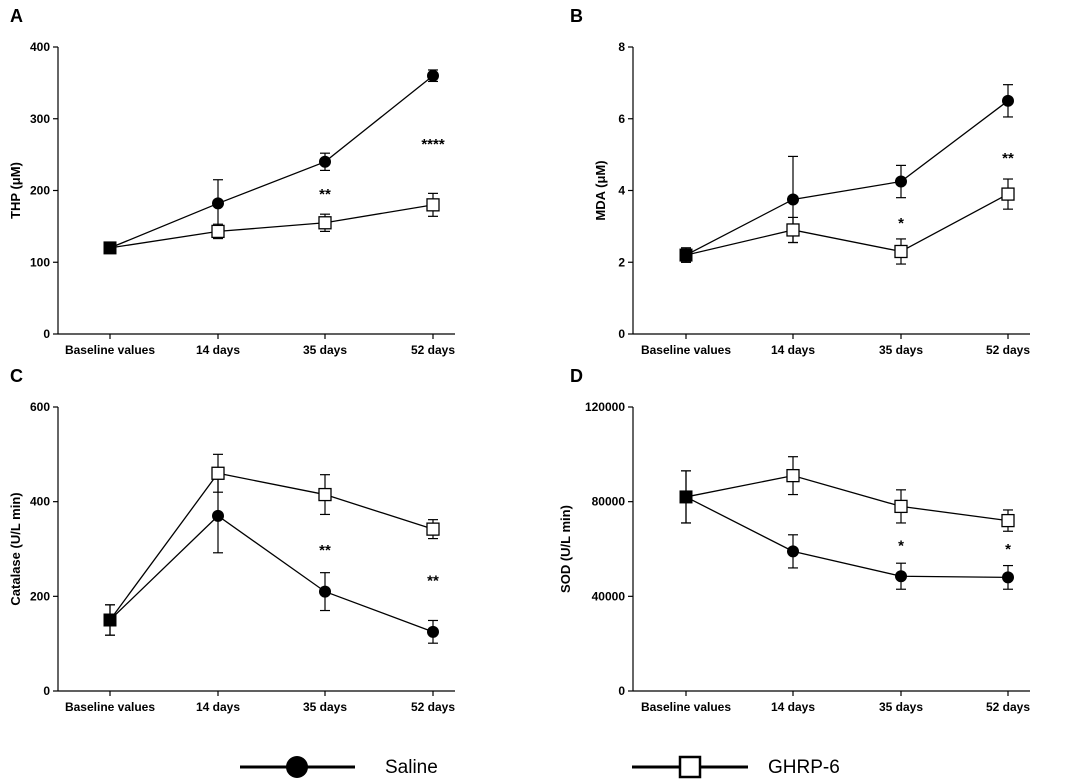  Describe the element at coordinates (46, 691) in the screenshot. I see `panel-c-ytick-label: 0` at that location.